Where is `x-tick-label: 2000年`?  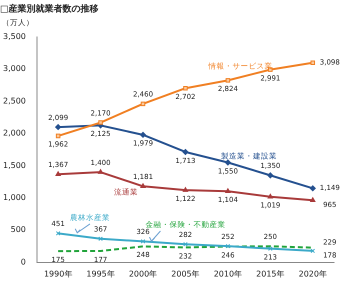
x-tick-label: 2000年 is located at coordinates (143, 273).